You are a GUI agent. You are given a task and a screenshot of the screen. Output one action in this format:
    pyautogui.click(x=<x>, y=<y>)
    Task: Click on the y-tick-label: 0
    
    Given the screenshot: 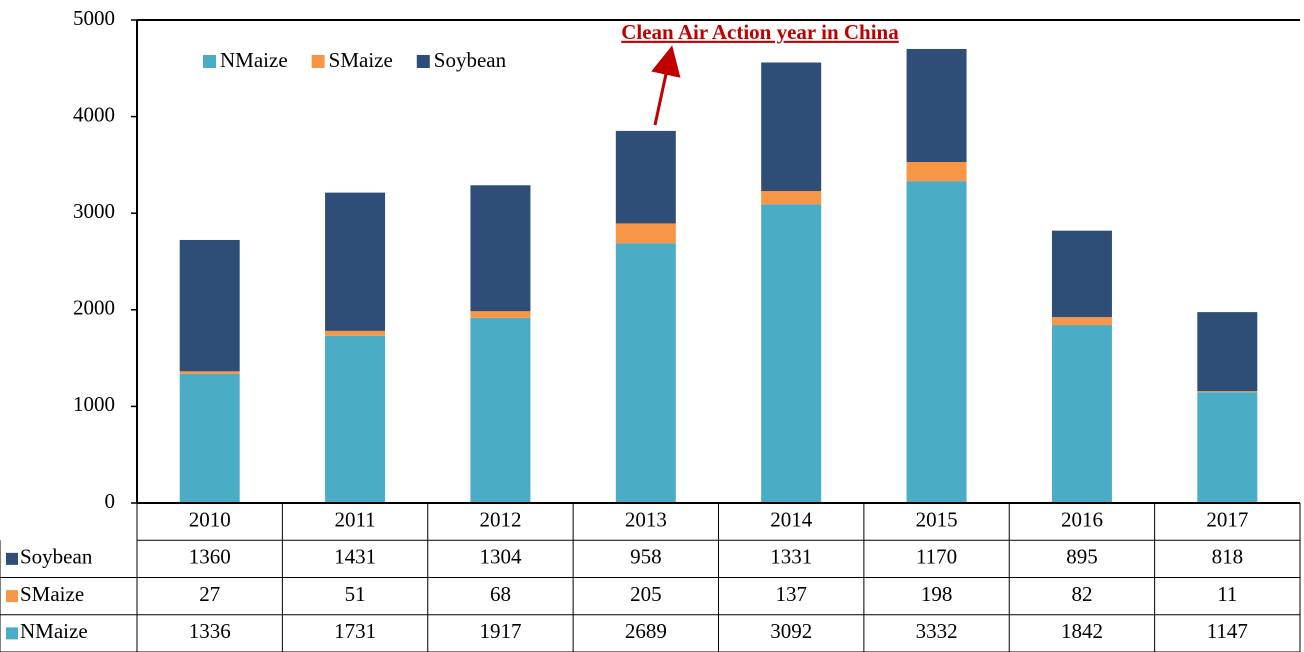 What is the action you would take?
    pyautogui.click(x=110, y=501)
    